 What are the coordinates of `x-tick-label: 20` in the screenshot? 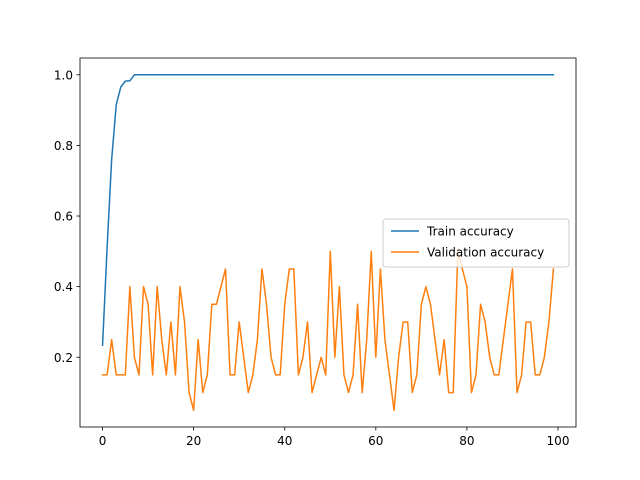 It's located at (193, 441).